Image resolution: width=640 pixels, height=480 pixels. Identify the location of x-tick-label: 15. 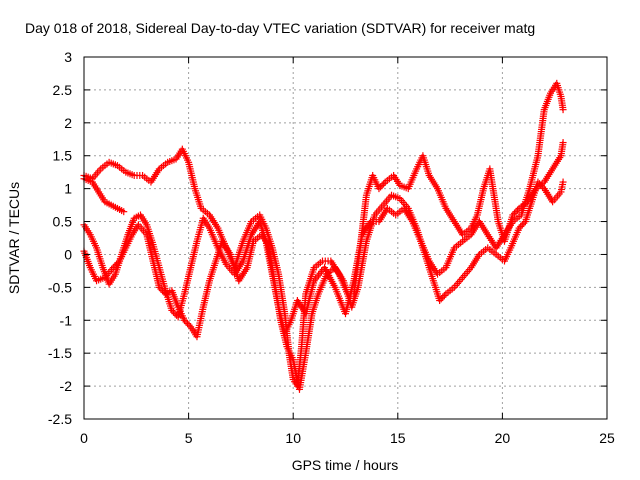
(398, 438).